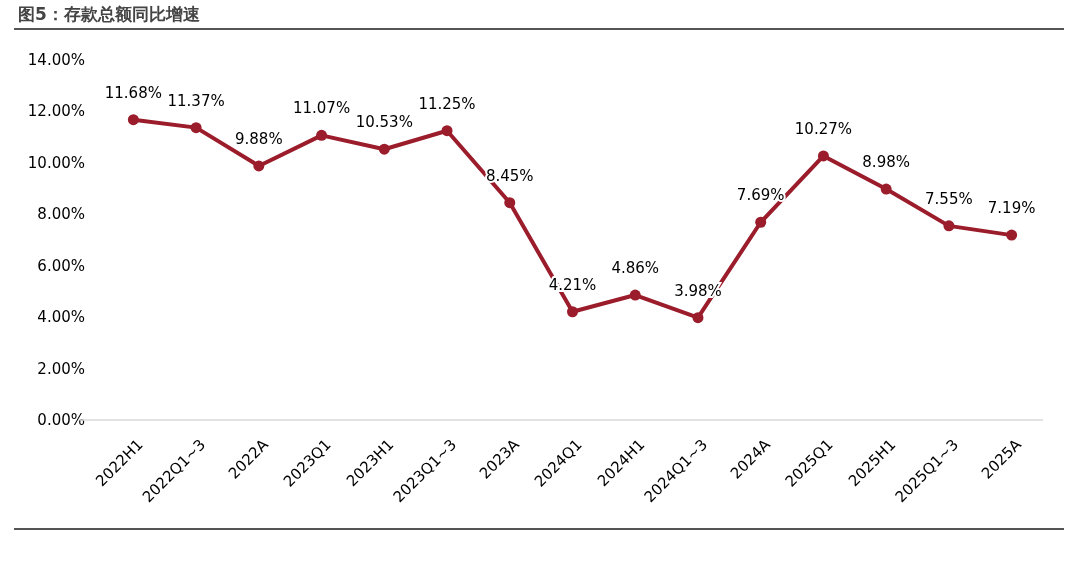  Describe the element at coordinates (56, 111) in the screenshot. I see `y-tick-label: 12.00%` at that location.